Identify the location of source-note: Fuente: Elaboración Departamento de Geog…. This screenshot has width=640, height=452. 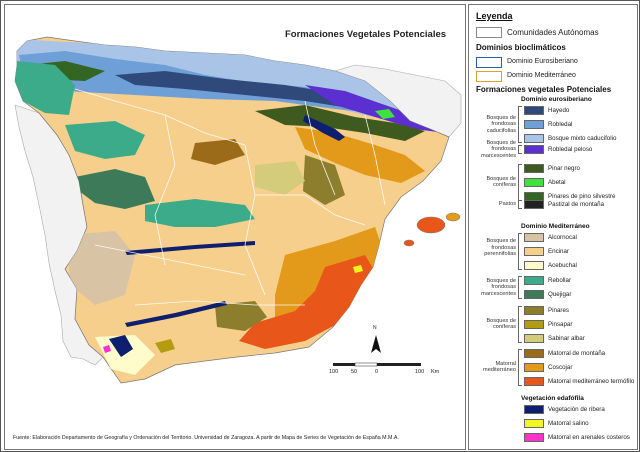
(206, 438).